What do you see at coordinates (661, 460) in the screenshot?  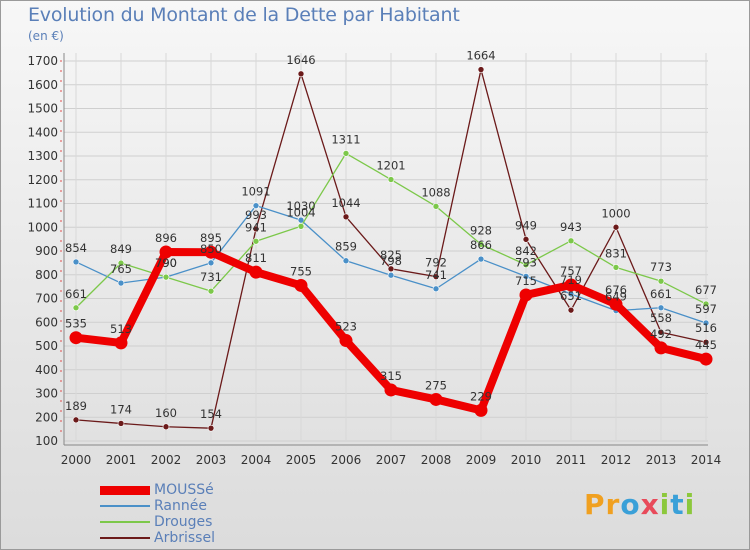 I see `x-tick-label: 2013` at bounding box center [661, 460].